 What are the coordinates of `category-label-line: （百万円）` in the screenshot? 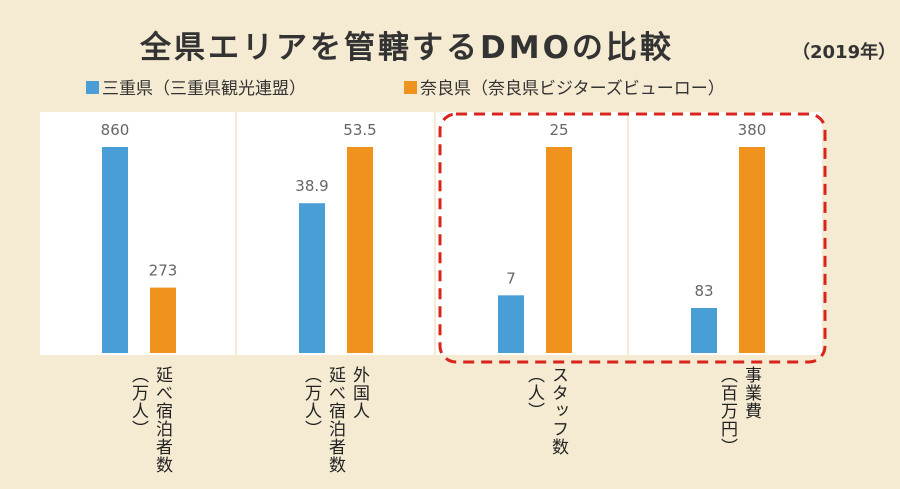 It's located at (727, 411).